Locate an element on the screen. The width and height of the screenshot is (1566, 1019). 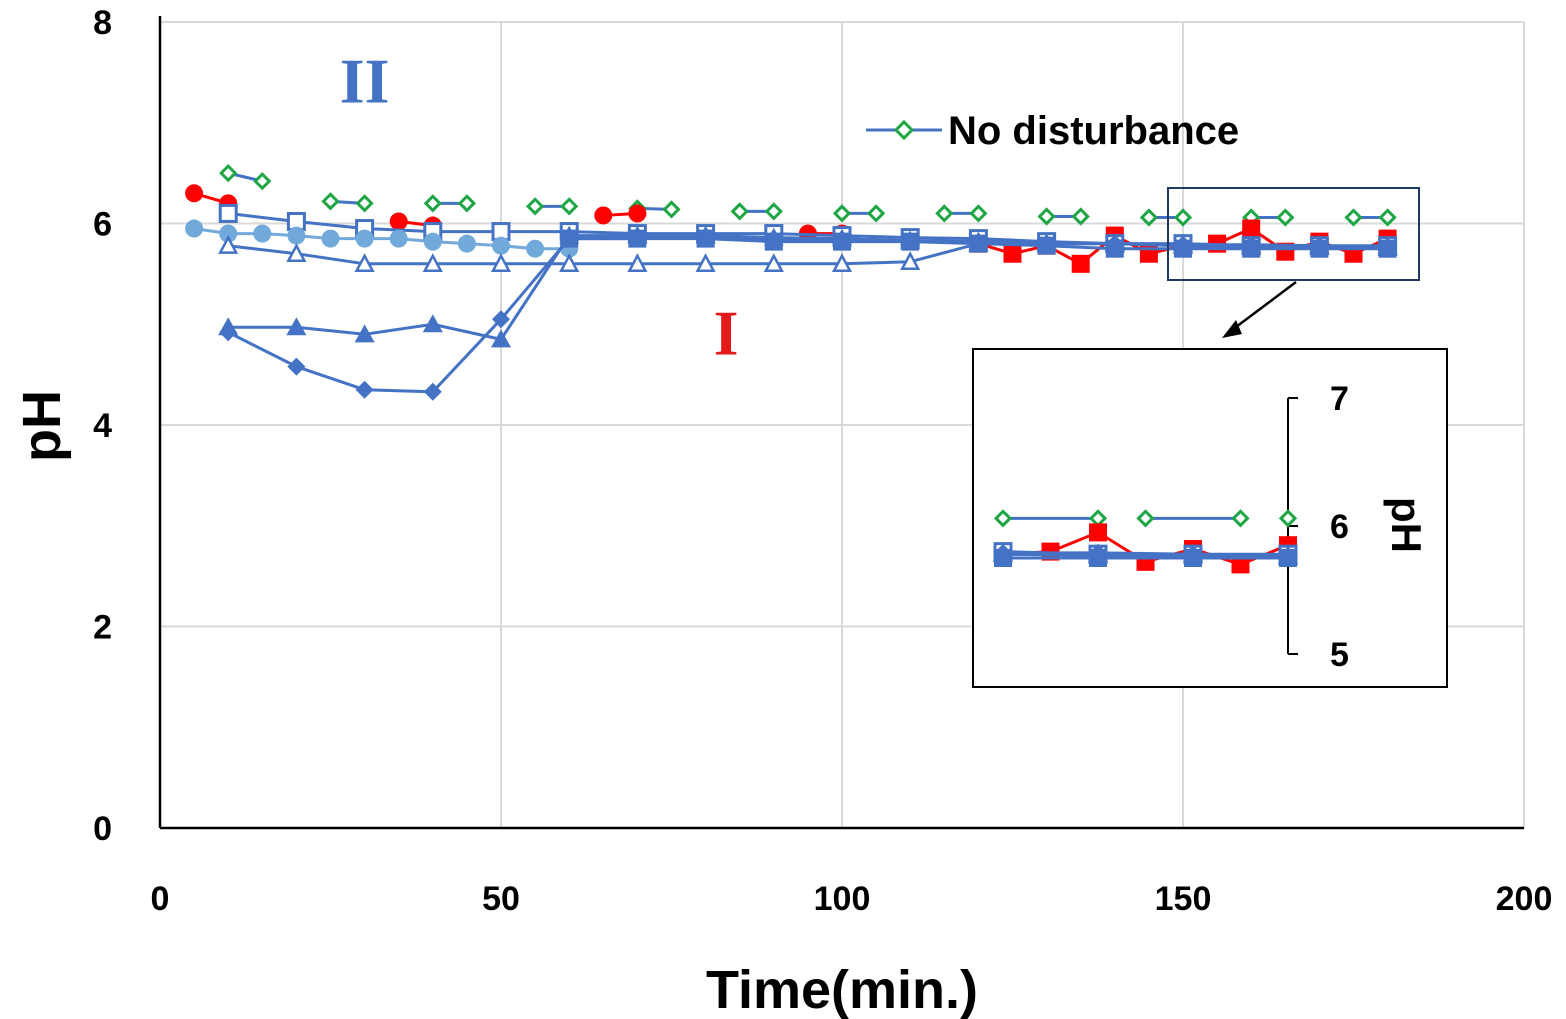
region-label-1: I is located at coordinates (726, 332).